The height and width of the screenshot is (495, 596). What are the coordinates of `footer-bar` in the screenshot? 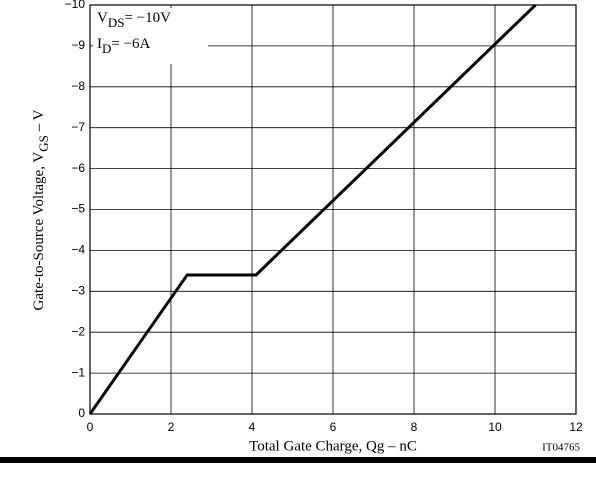 It's located at (298, 460).